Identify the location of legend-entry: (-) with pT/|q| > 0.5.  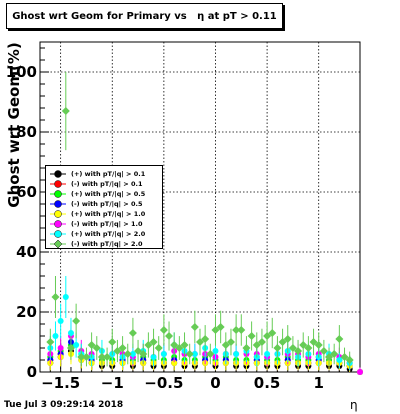
(104, 204).